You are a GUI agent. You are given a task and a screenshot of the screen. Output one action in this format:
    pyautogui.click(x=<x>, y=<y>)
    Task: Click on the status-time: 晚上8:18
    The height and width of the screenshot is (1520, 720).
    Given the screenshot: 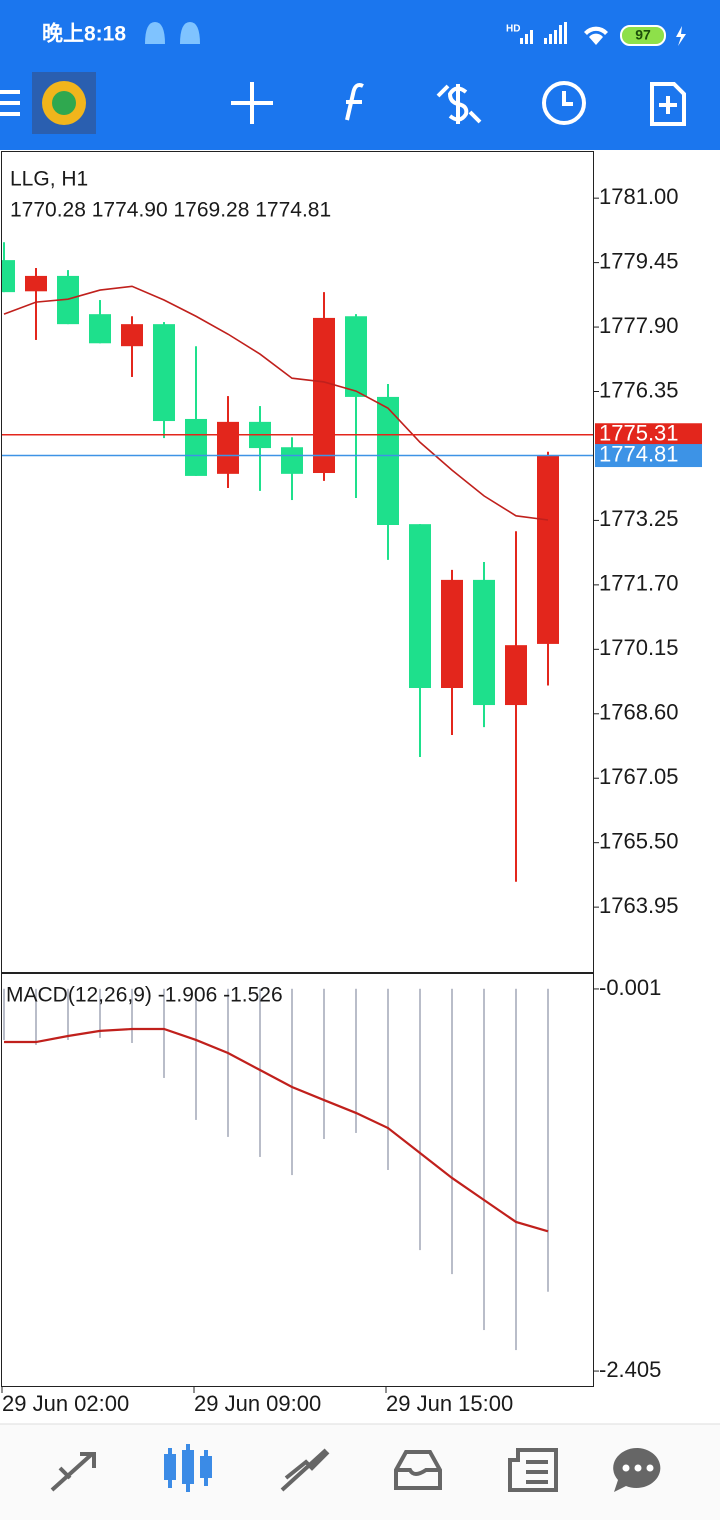 What is the action you would take?
    pyautogui.click(x=84, y=34)
    